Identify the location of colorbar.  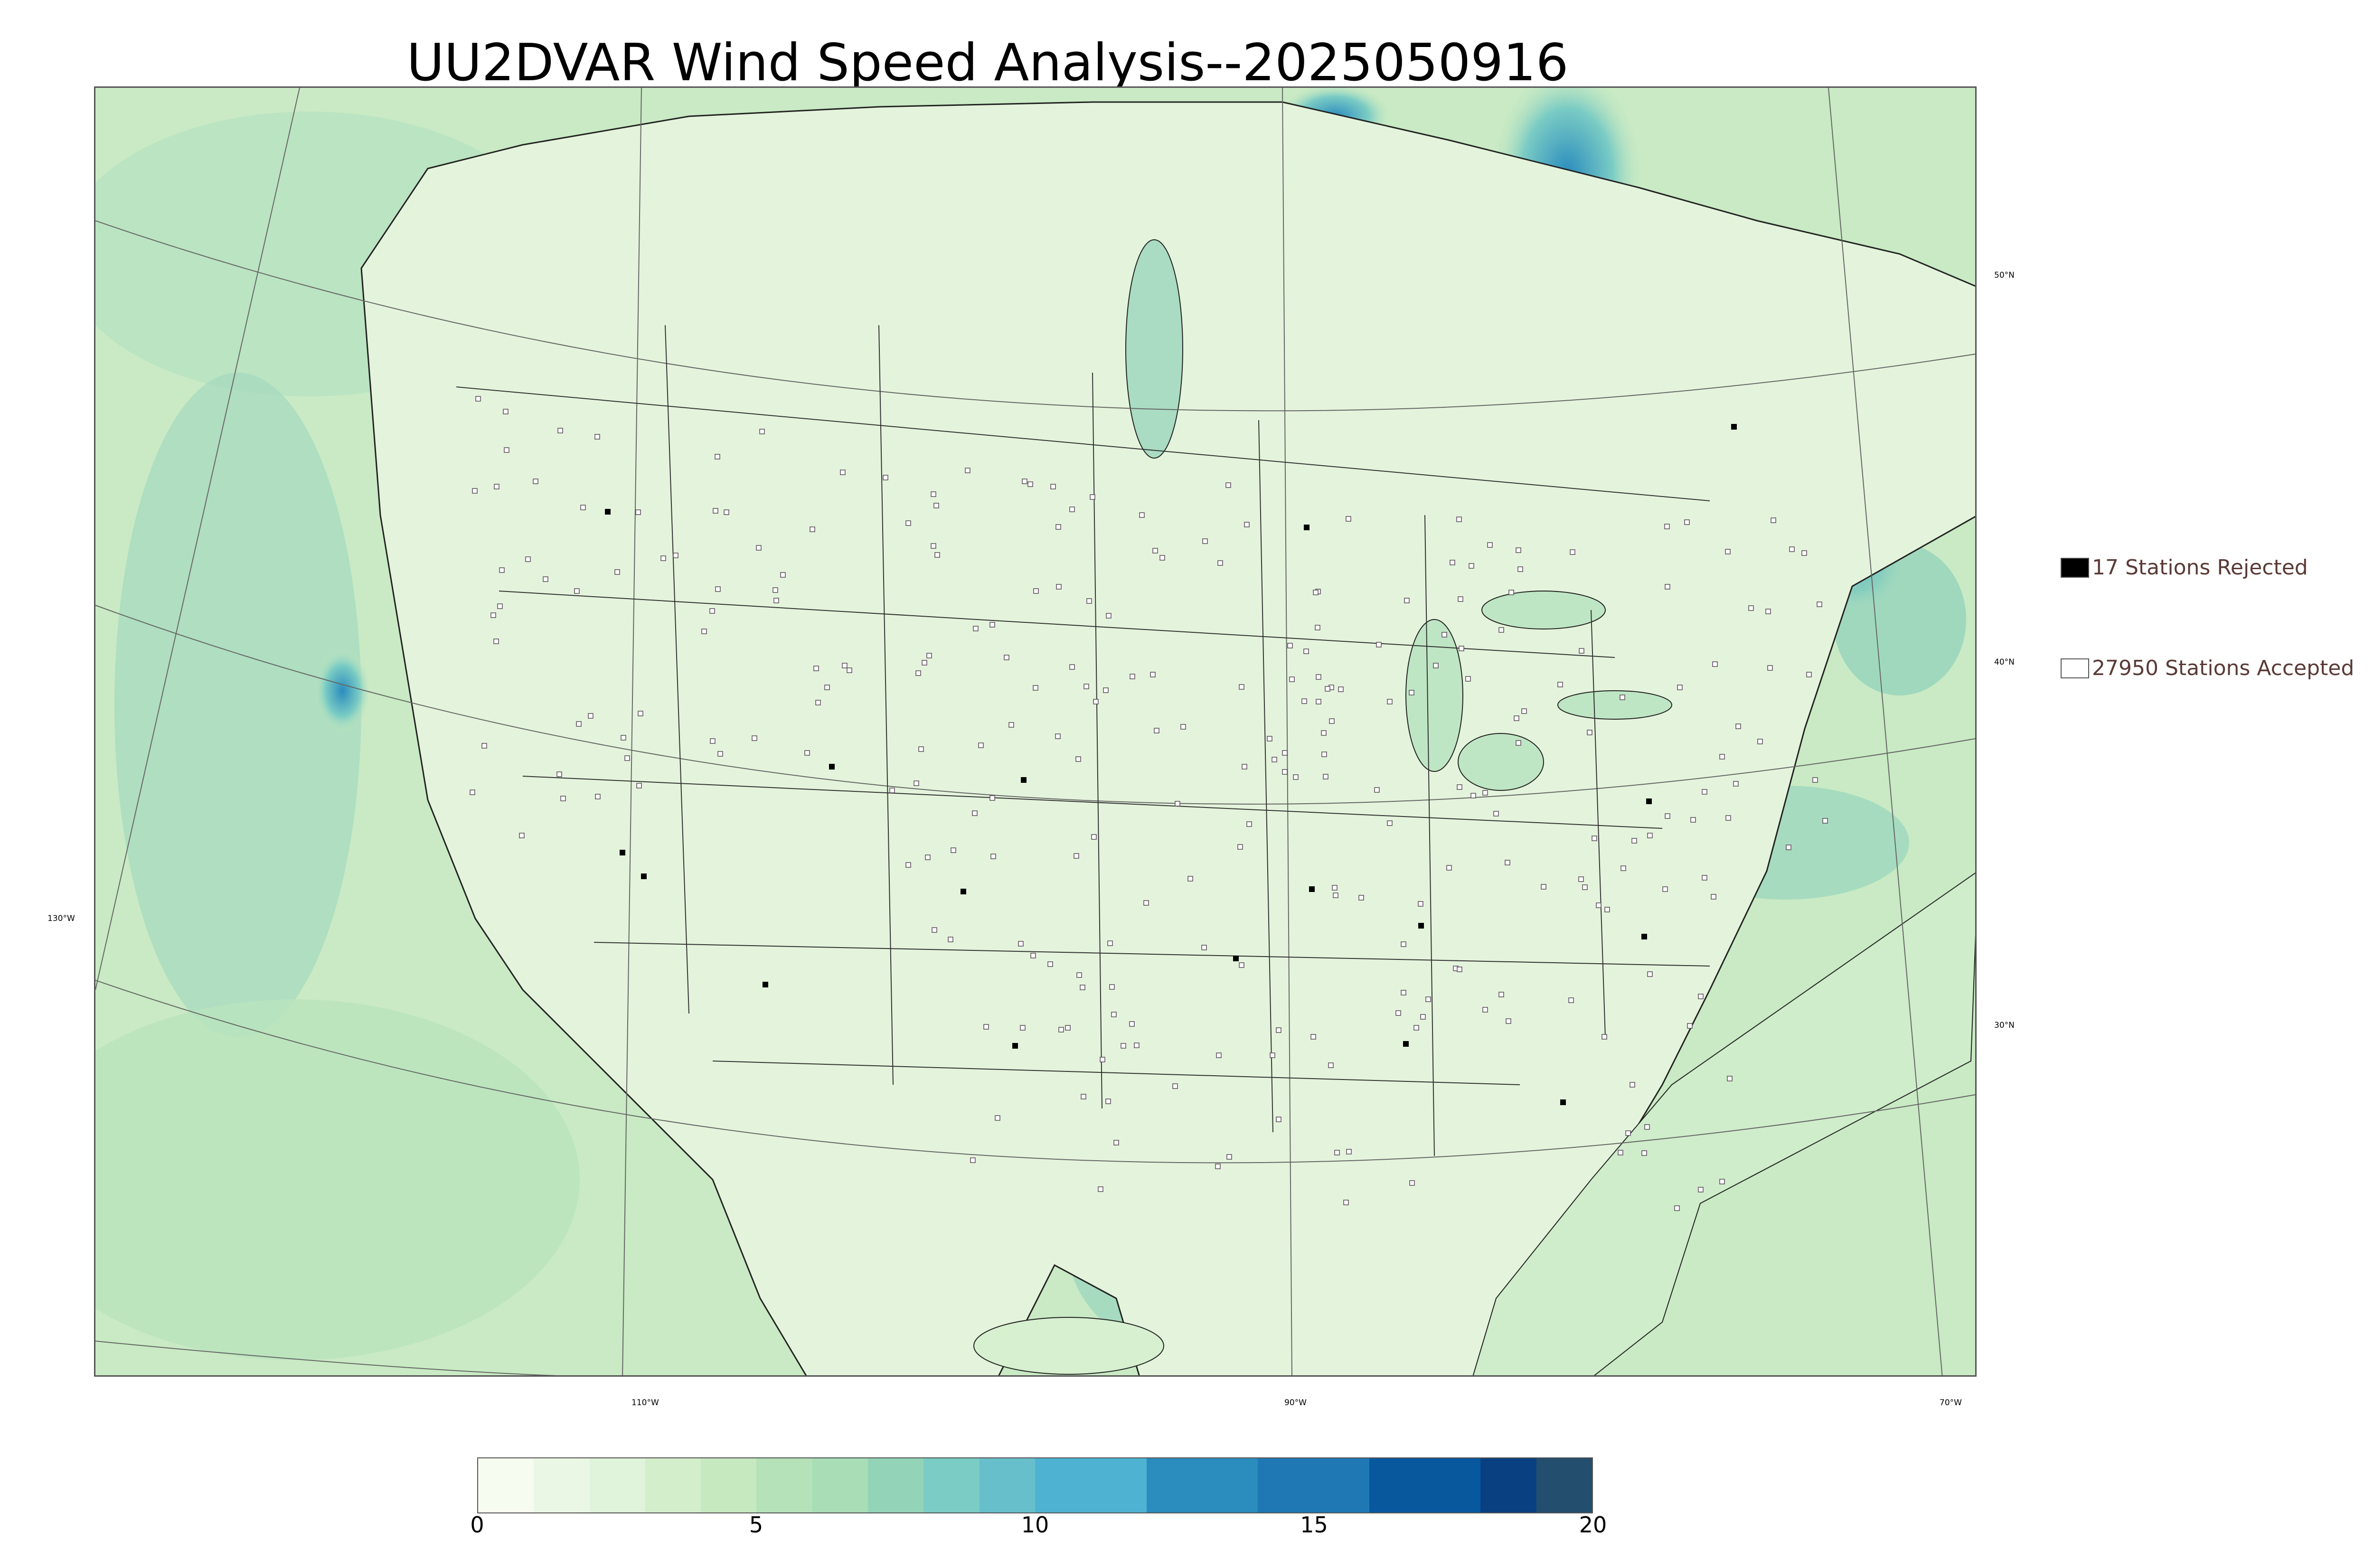
(1035, 1485).